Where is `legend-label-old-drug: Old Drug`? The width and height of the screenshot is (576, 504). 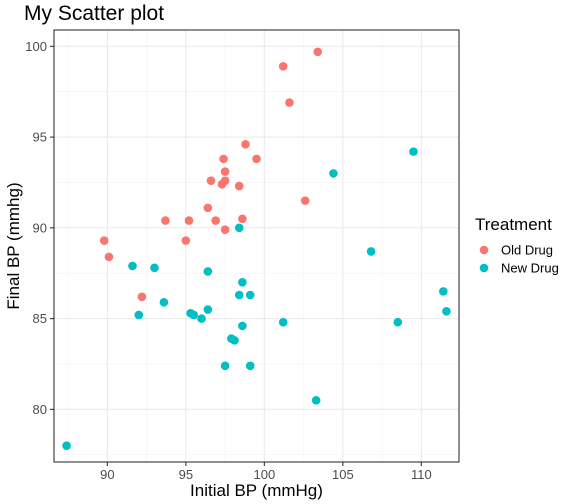 legend-label-old-drug: Old Drug is located at coordinates (527, 250).